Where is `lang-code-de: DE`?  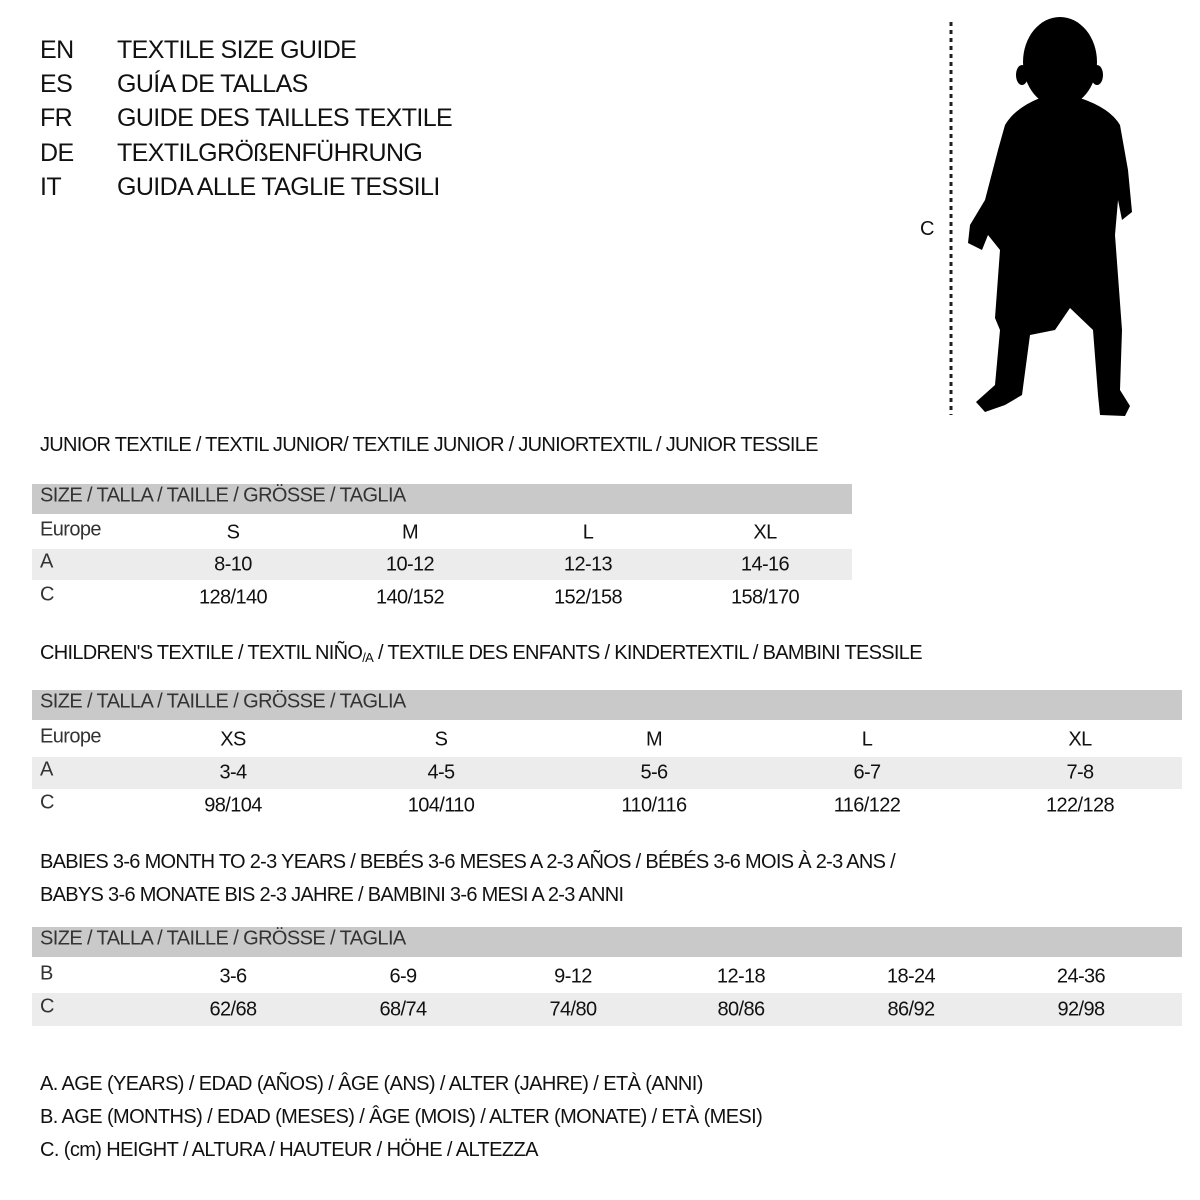
lang-code-de: DE is located at coordinates (57, 153).